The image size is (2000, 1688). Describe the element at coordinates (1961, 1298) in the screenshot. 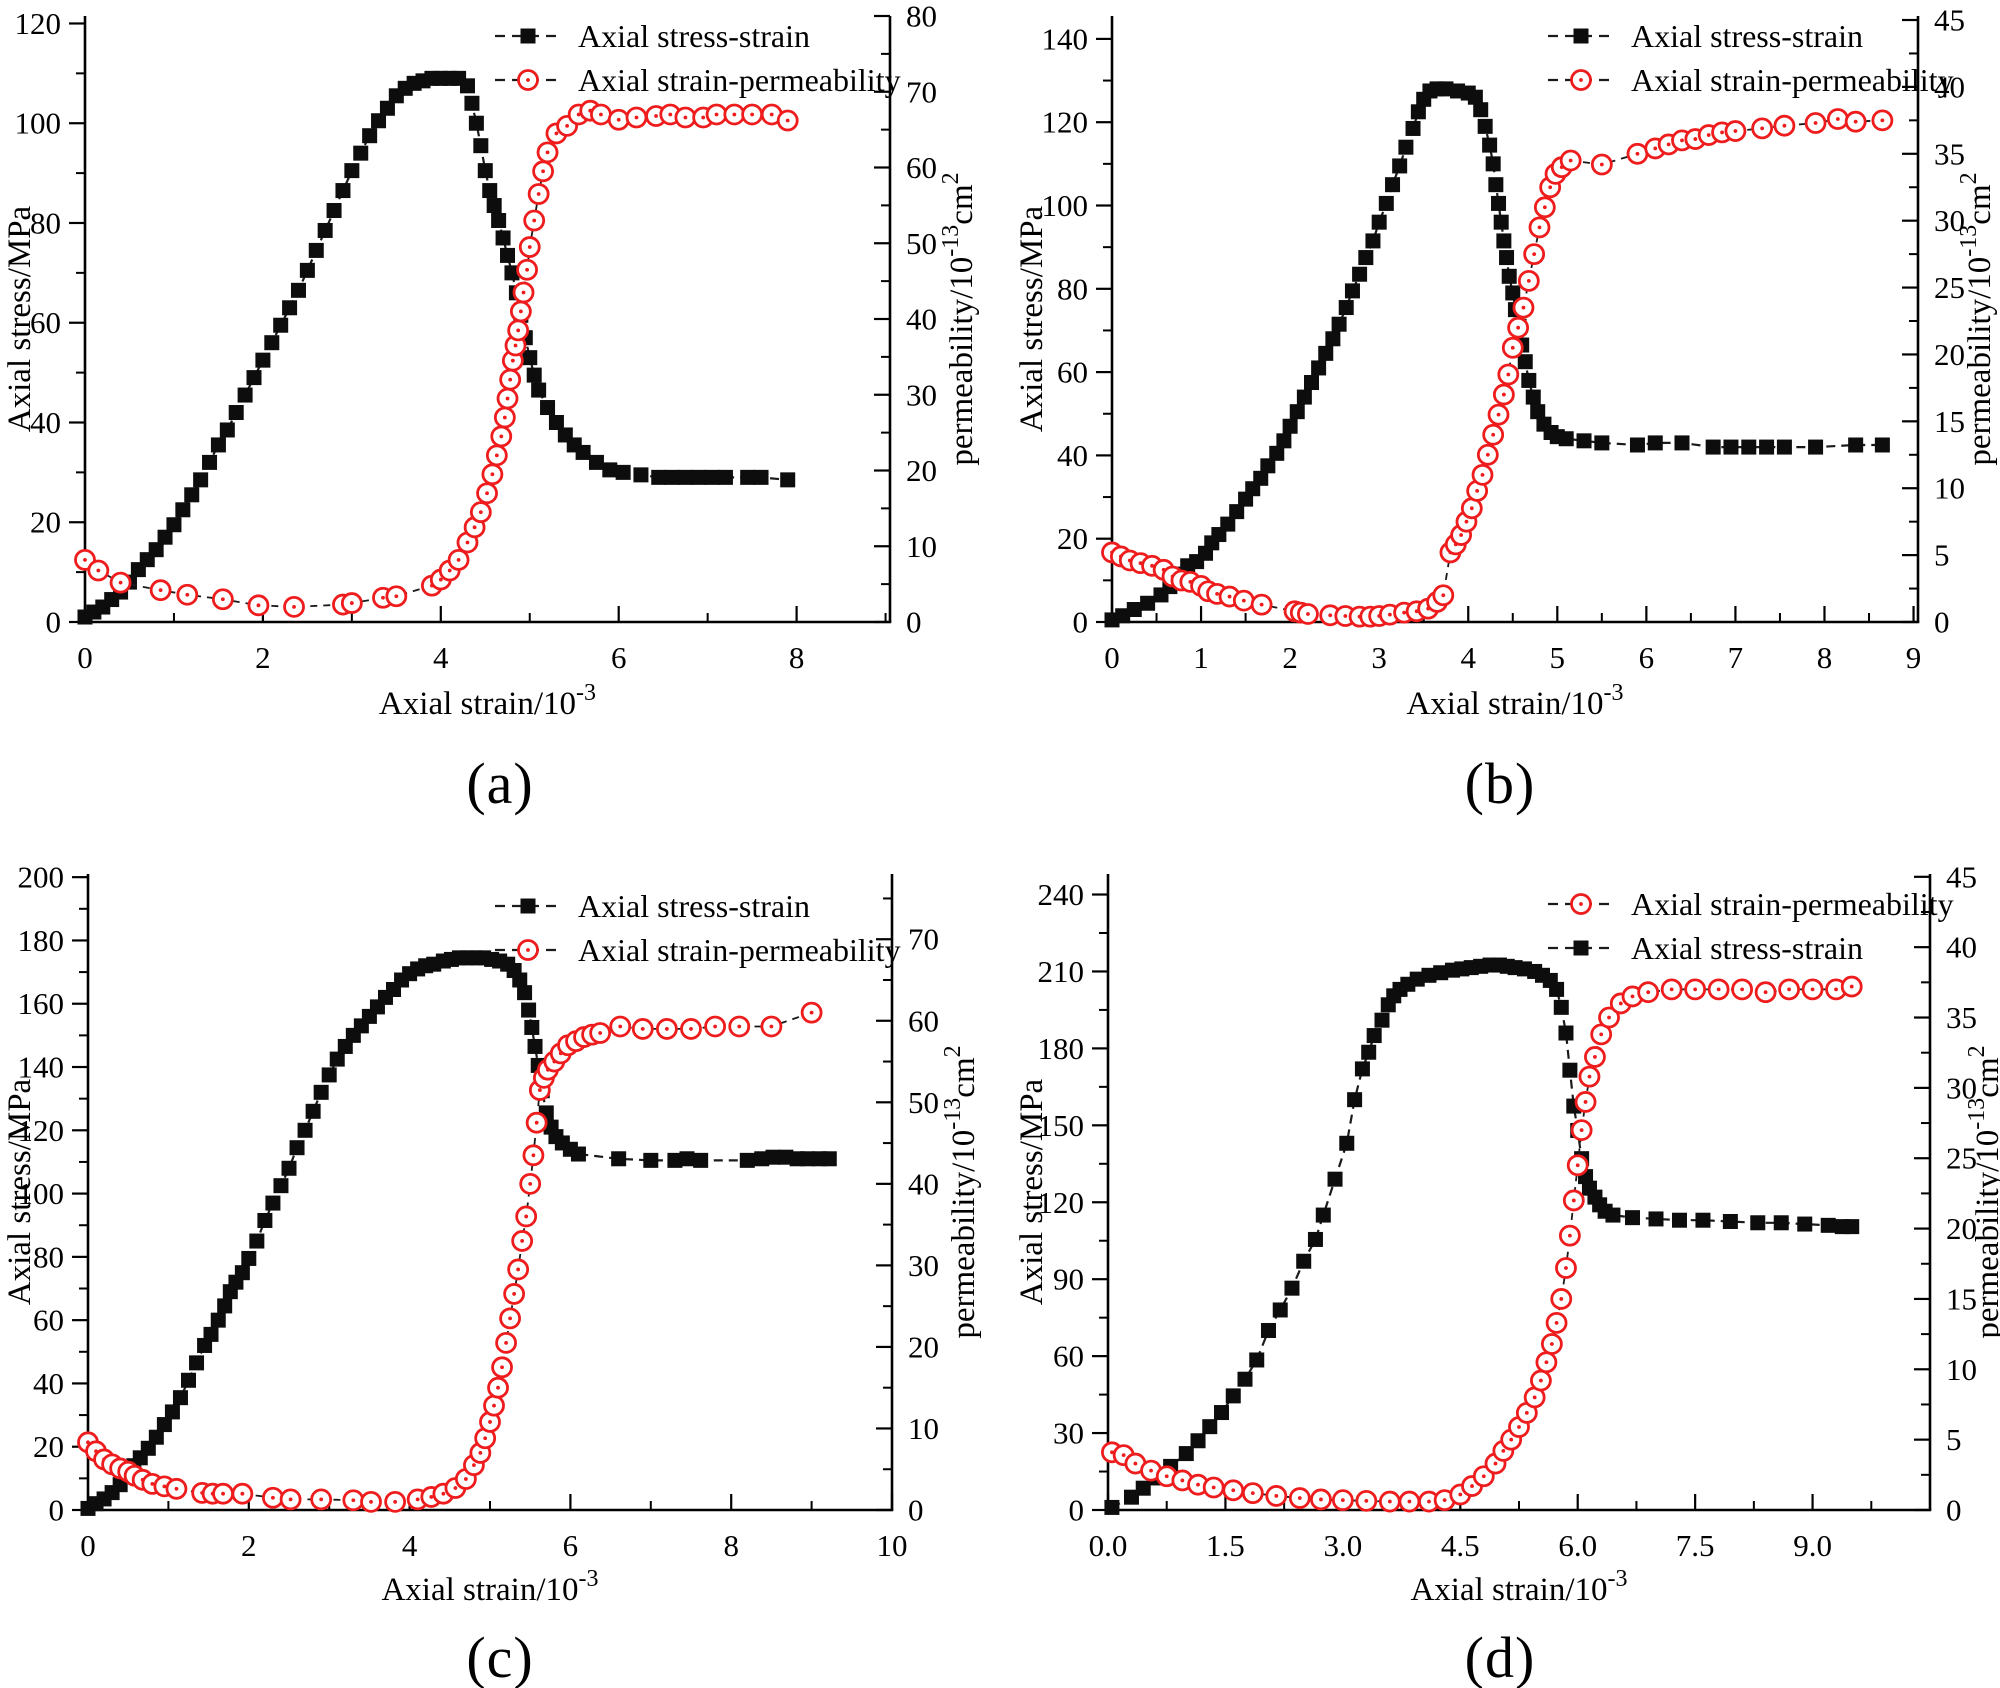

I see `svg-text: 15` at that location.